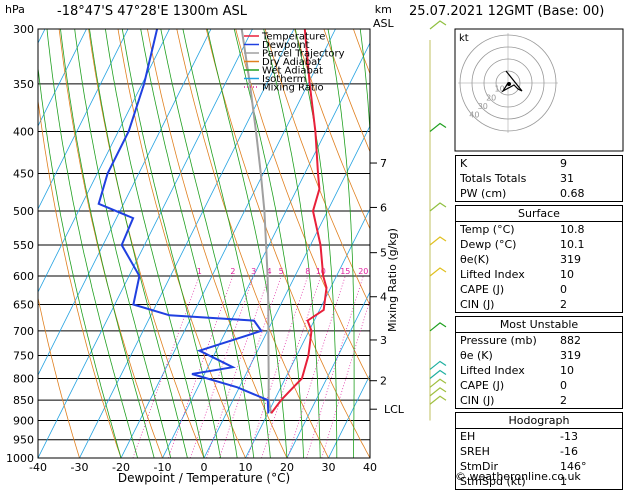  Describe the element at coordinates (589, 385) in the screenshot. I see `mu-cape-value: 0` at that location.